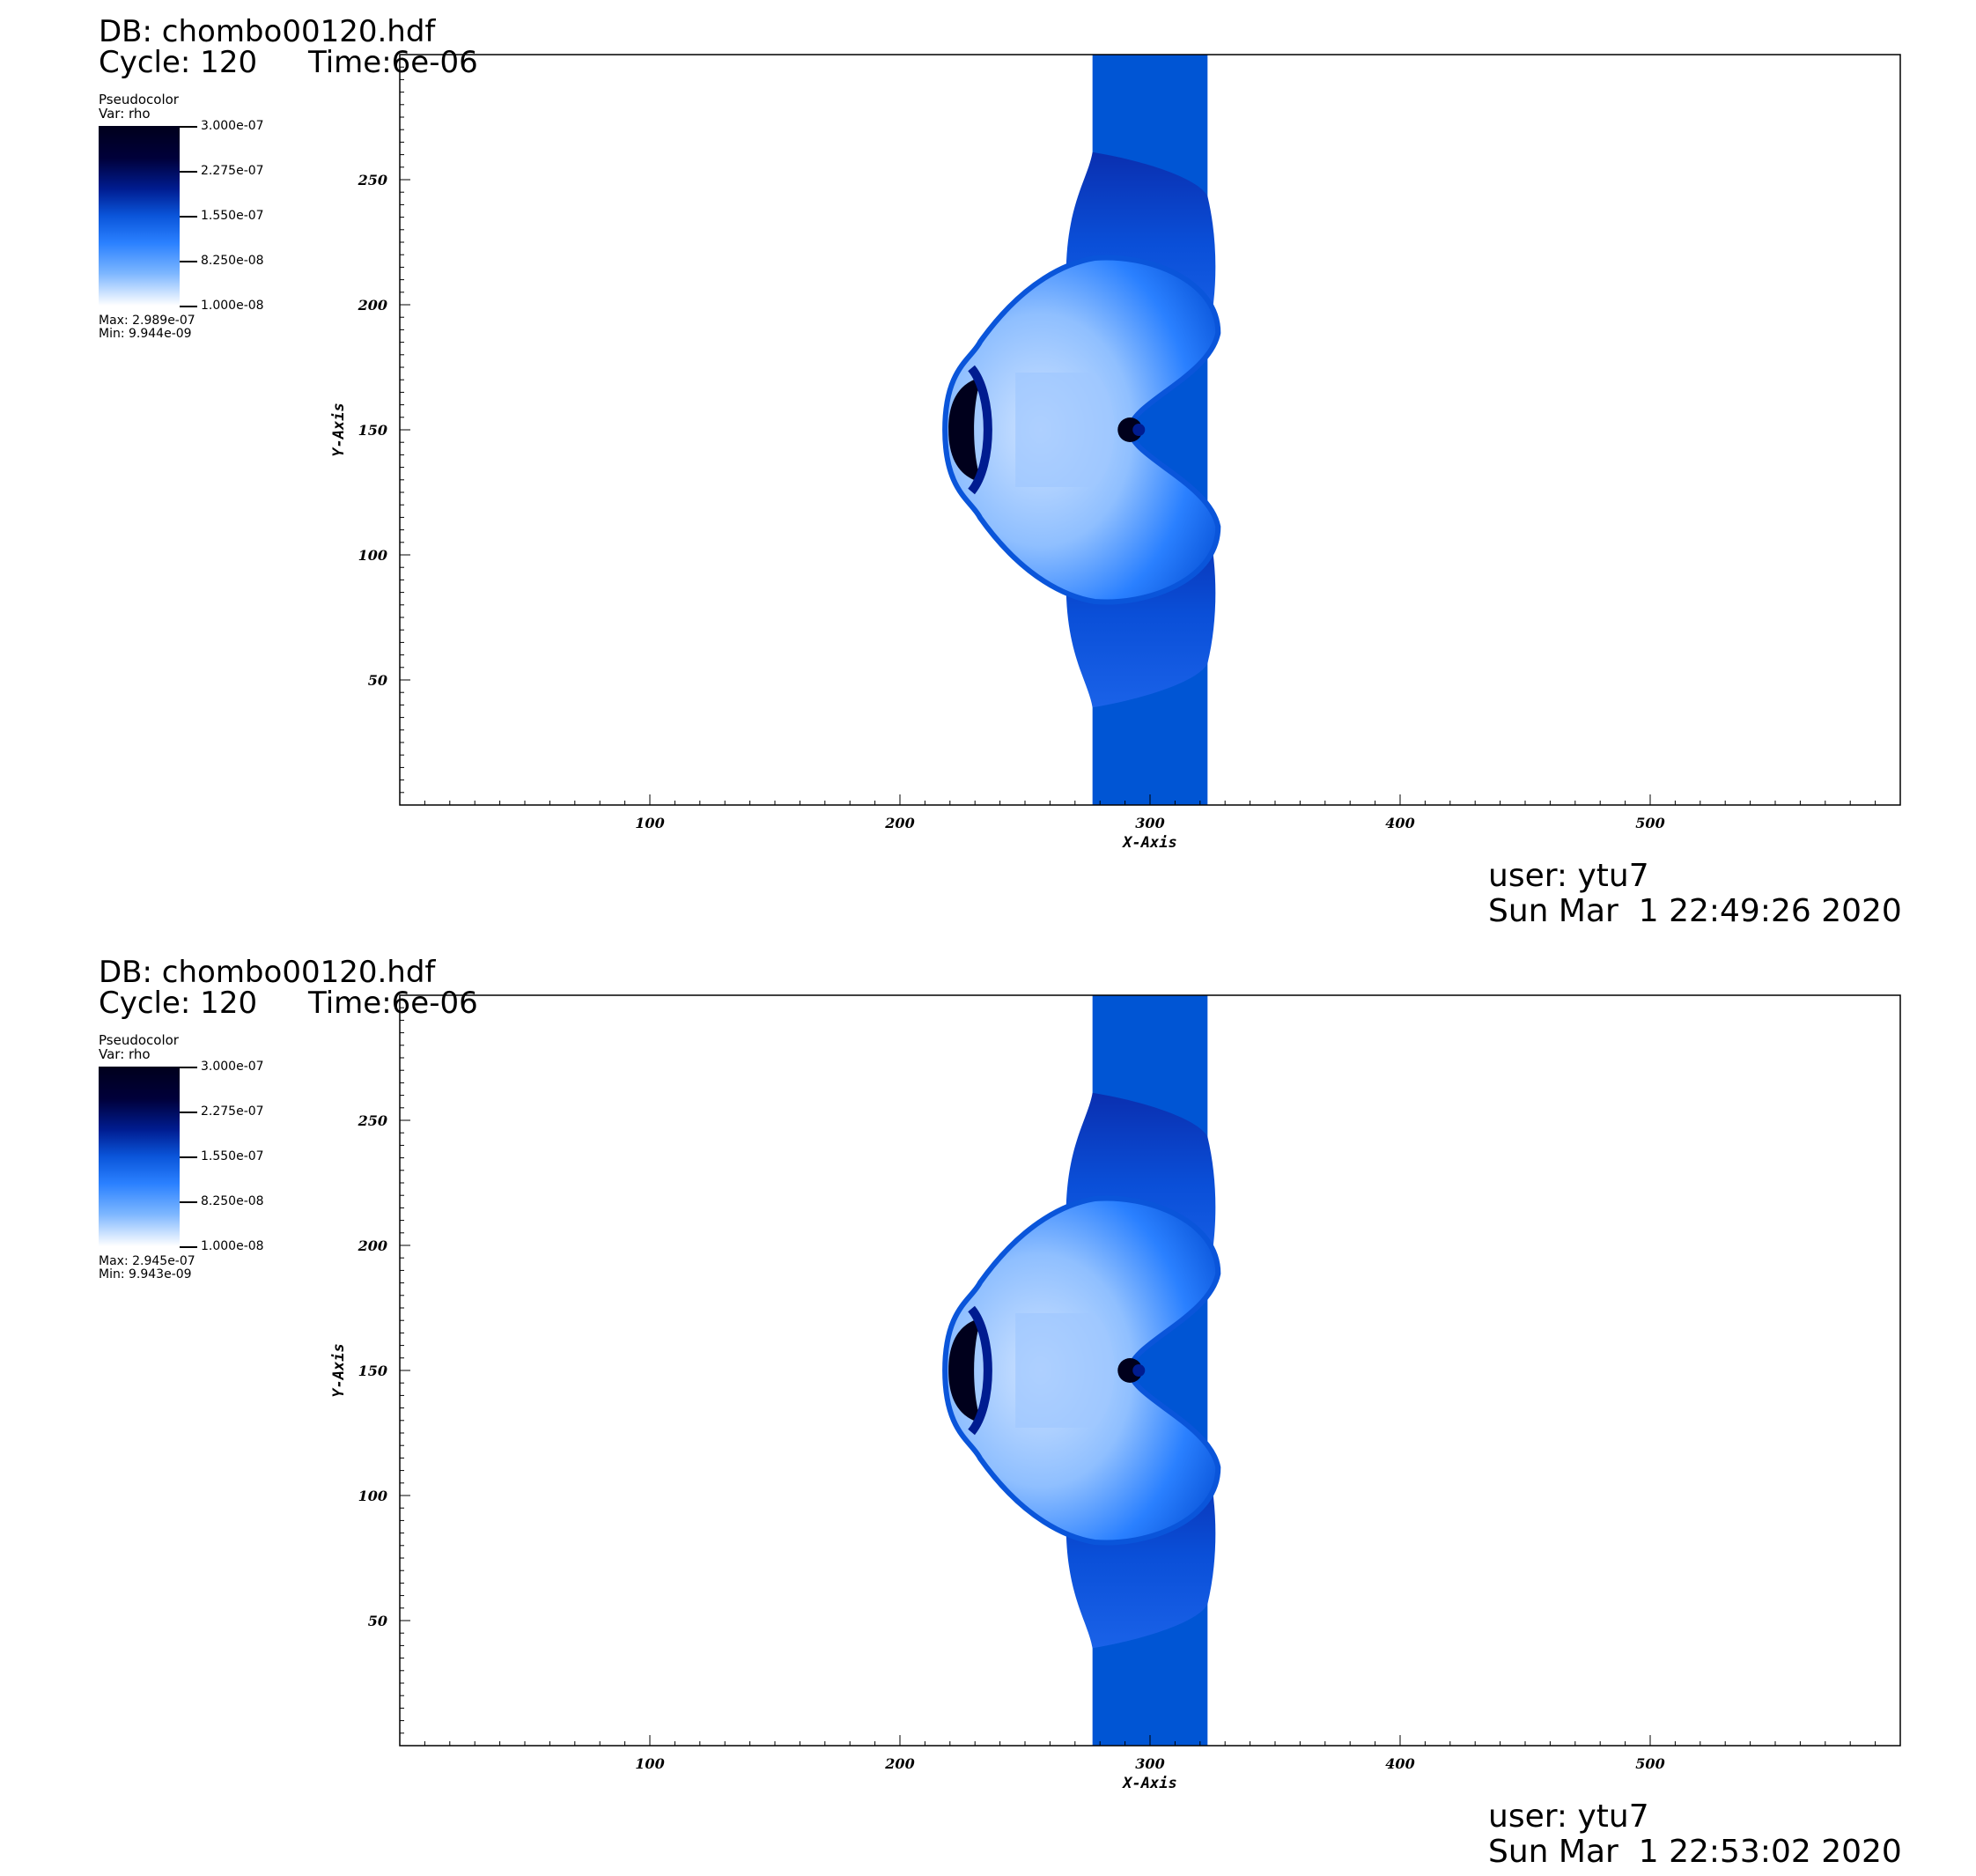 This screenshot has height=1876, width=1976. Describe the element at coordinates (1695, 1852) in the screenshot. I see `date-label: Sun Mar 1 22:53:02 2020` at that location.